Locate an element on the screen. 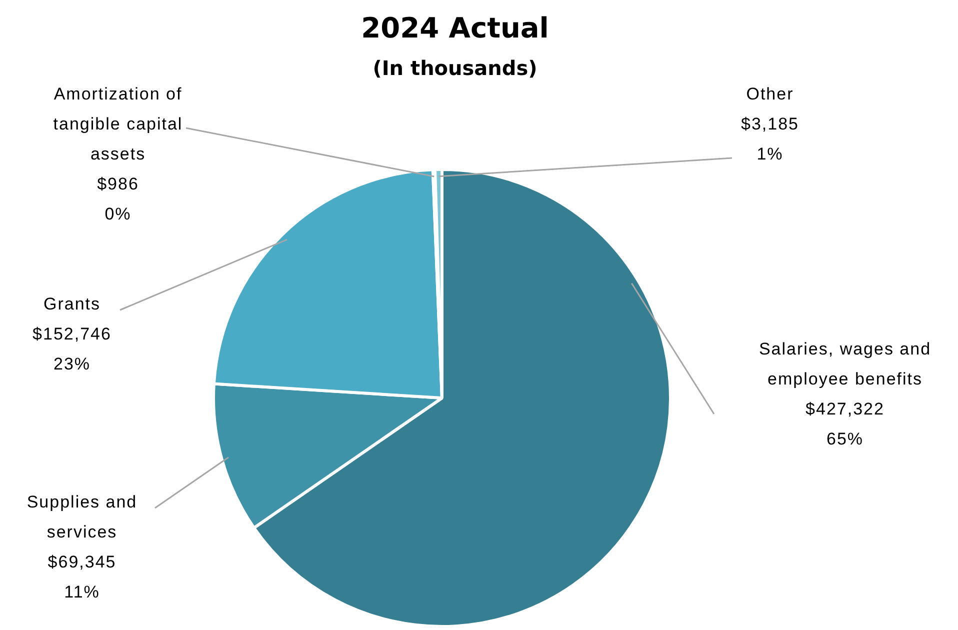 The height and width of the screenshot is (630, 958). slice-label: Other is located at coordinates (770, 94).